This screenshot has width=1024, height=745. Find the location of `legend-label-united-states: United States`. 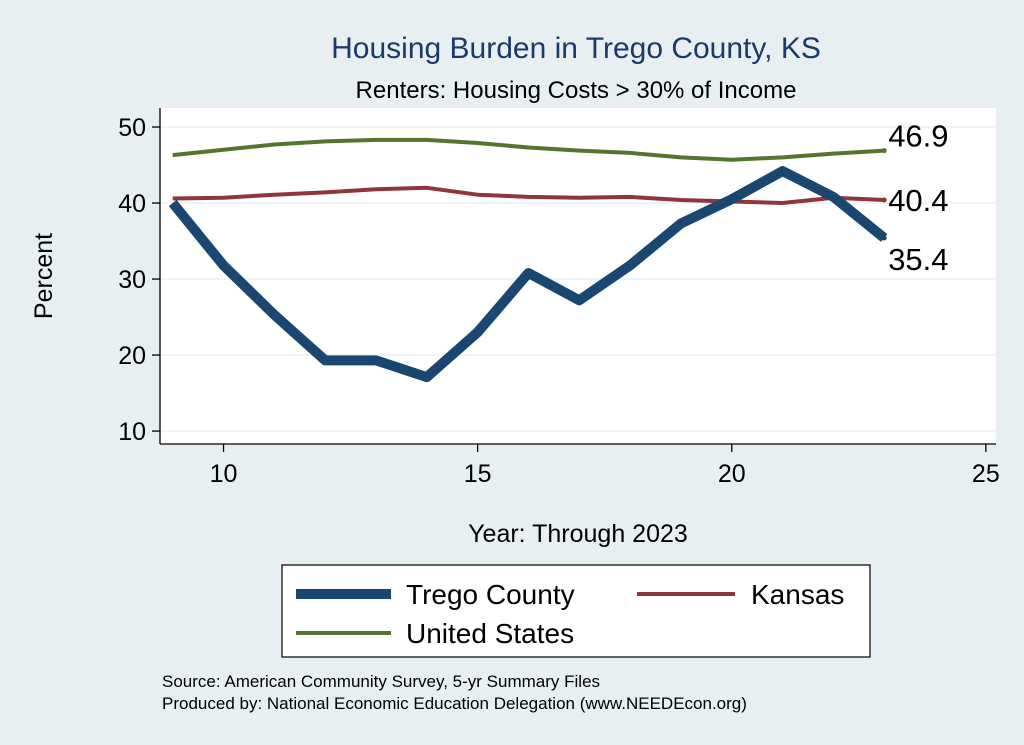

legend-label-united-states: United States is located at coordinates (490, 633).